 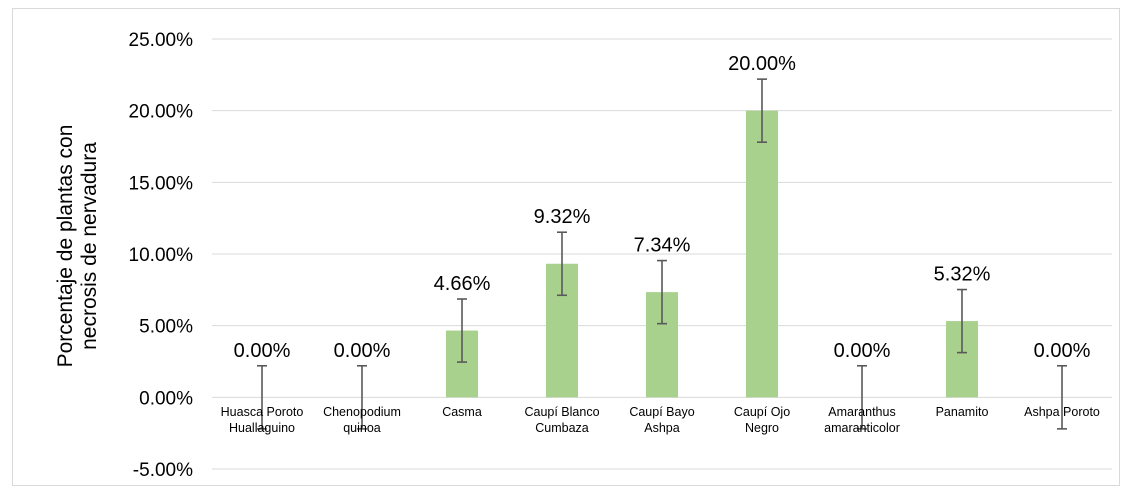 I want to click on bar, so click(x=762, y=254).